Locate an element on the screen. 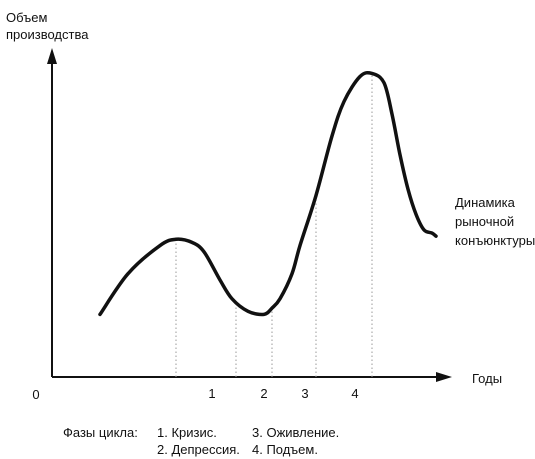  x-axis-label: Годы is located at coordinates (487, 378).